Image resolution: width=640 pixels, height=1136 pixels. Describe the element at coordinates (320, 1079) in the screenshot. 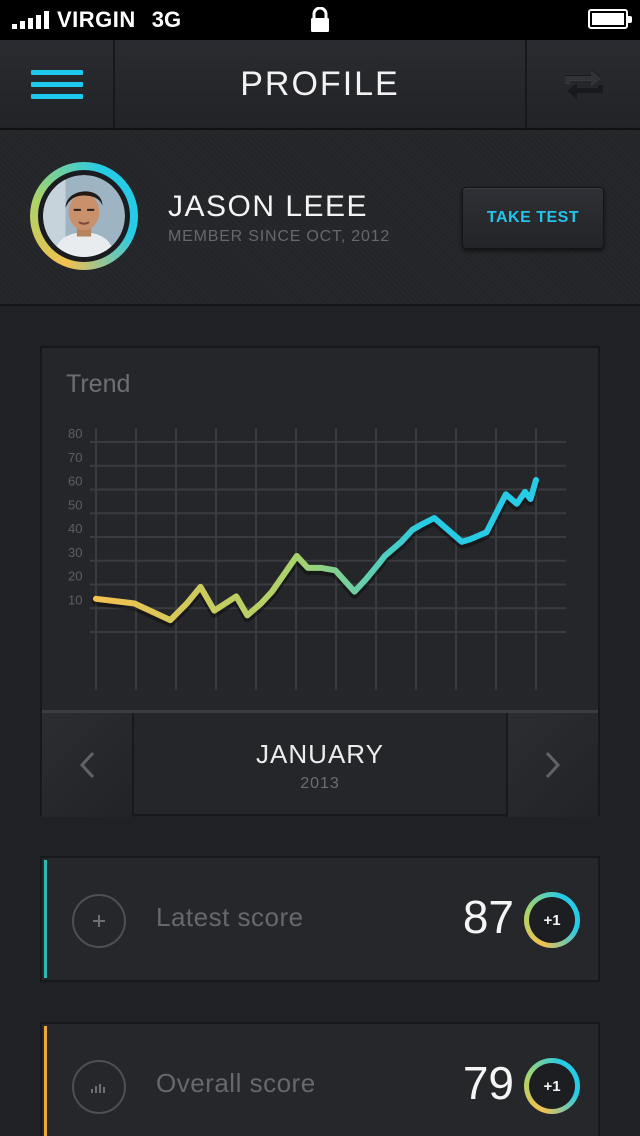

I see `overall-score-card: Overall score 79 +1` at that location.